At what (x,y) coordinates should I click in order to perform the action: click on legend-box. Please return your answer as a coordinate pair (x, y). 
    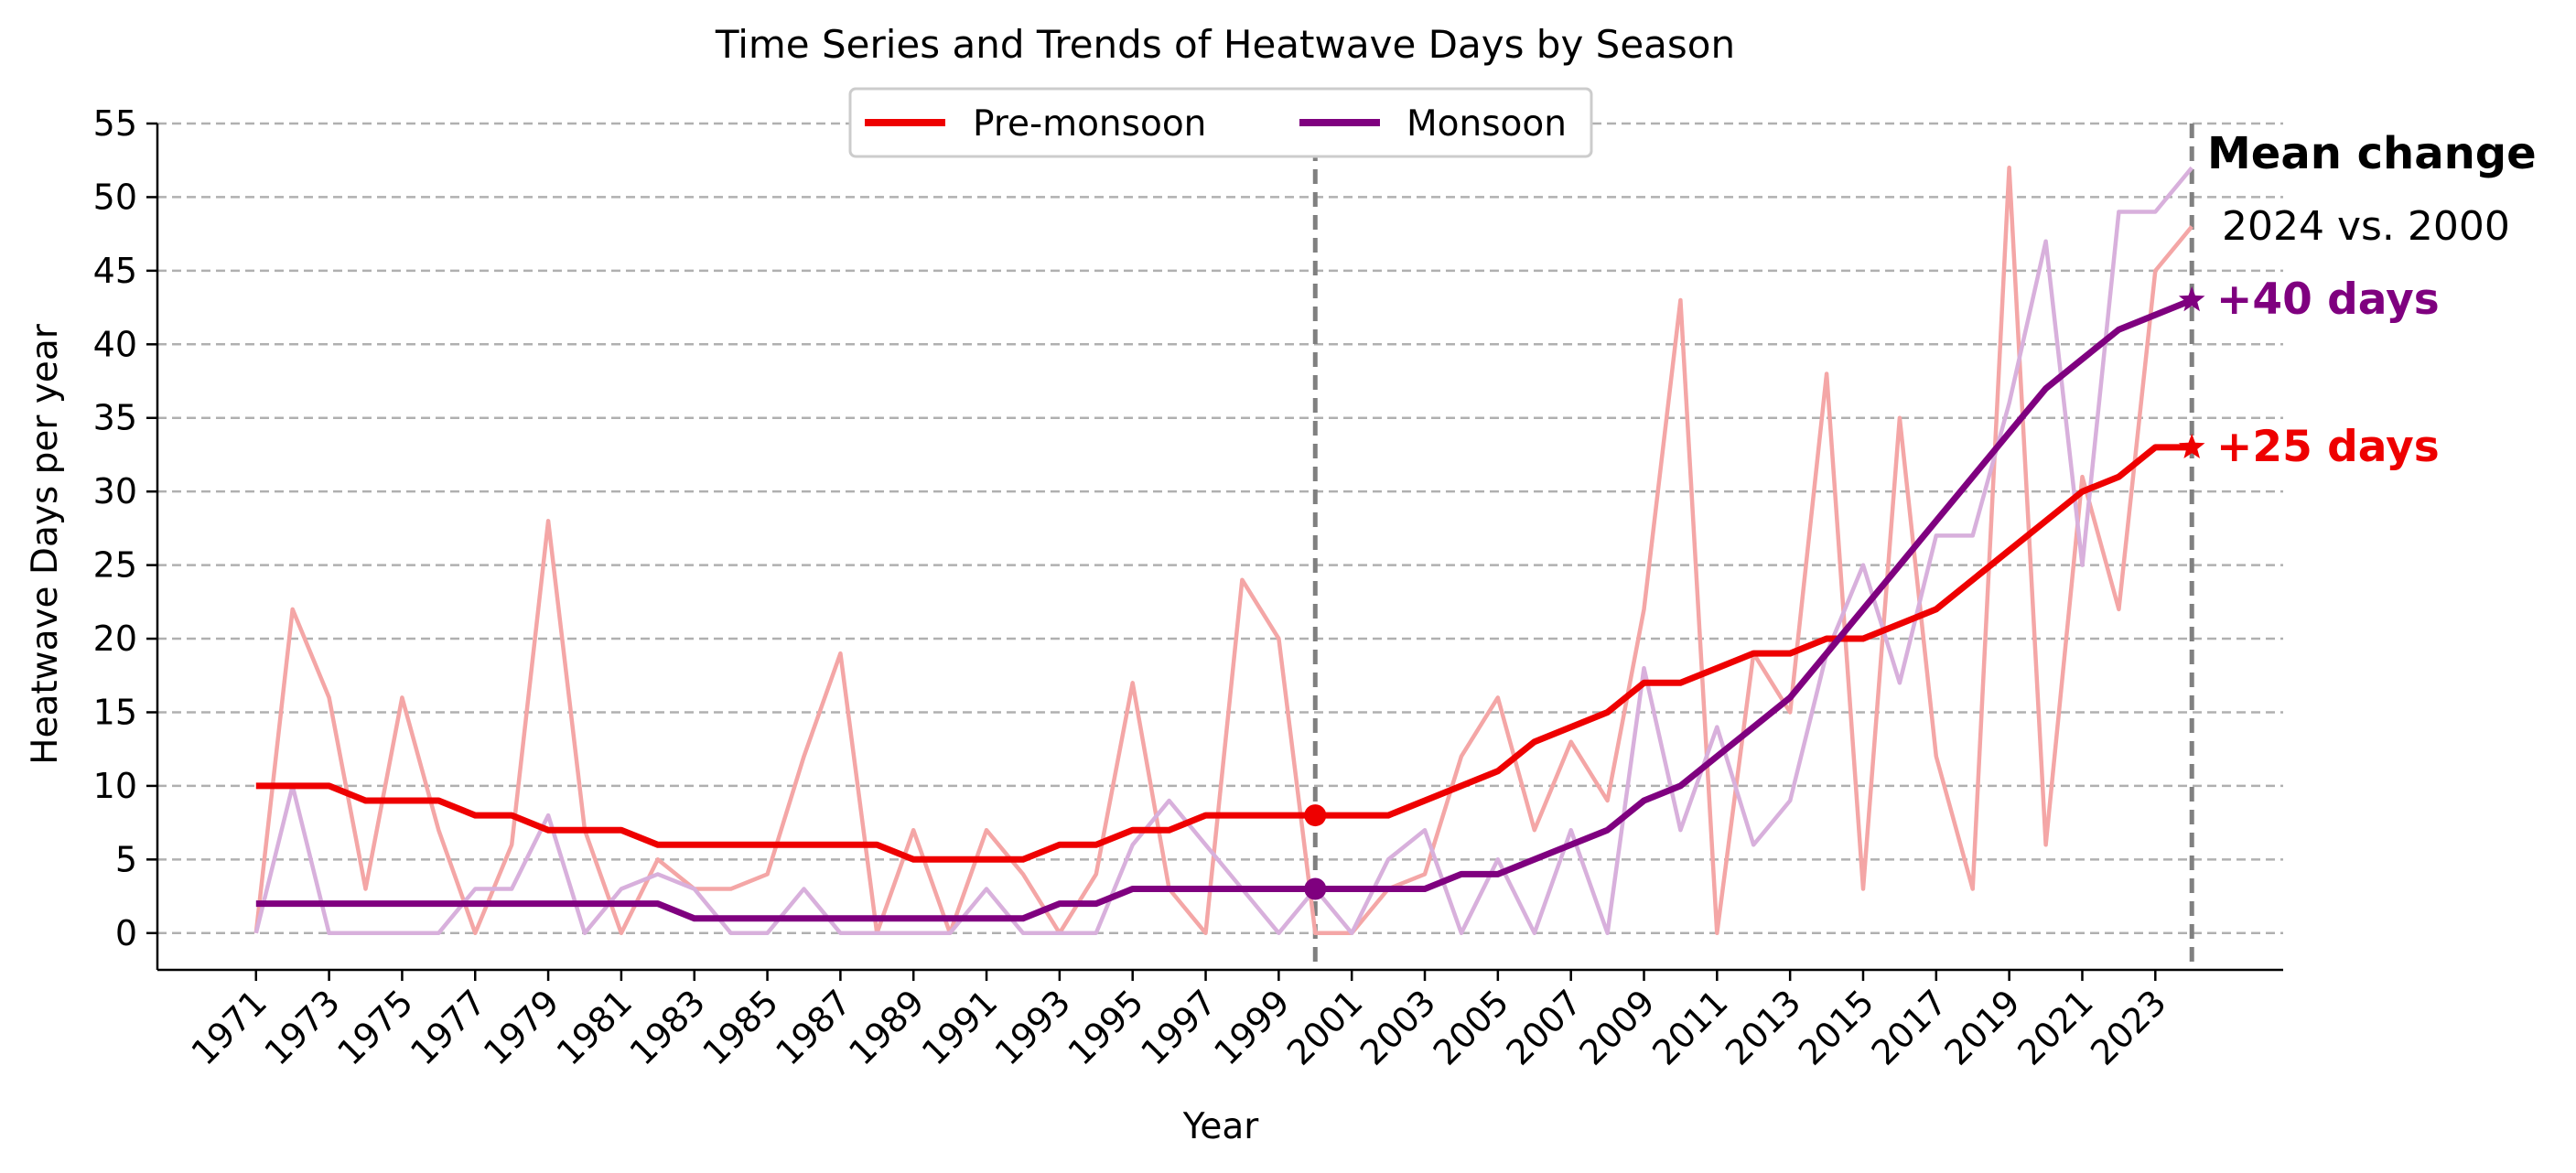
    Looking at the image, I should click on (1220, 122).